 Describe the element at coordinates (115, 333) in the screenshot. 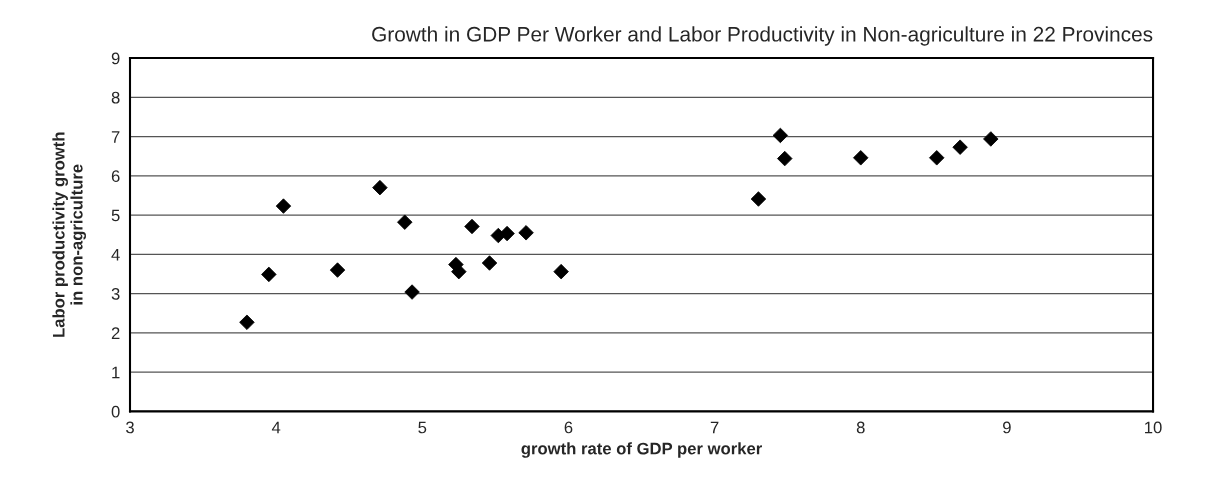

I see `y-tick-label: 2` at that location.